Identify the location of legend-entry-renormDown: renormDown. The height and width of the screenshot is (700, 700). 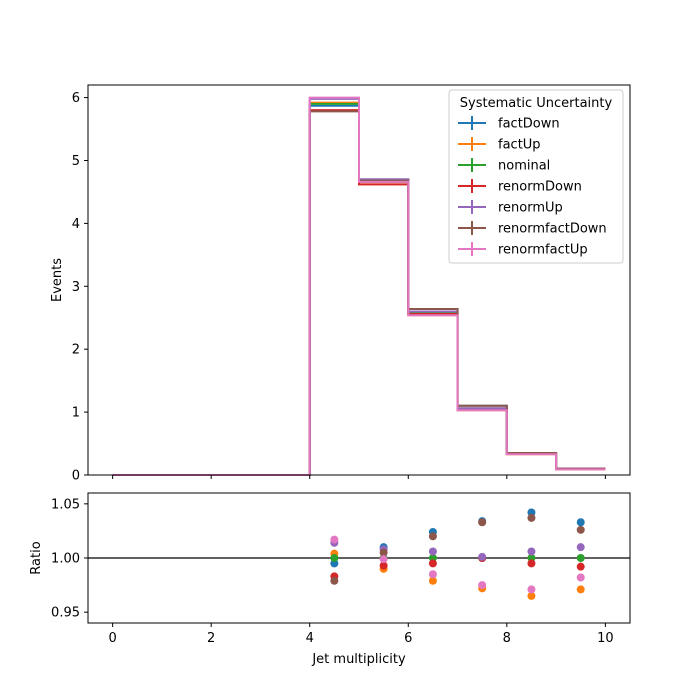
(520, 187).